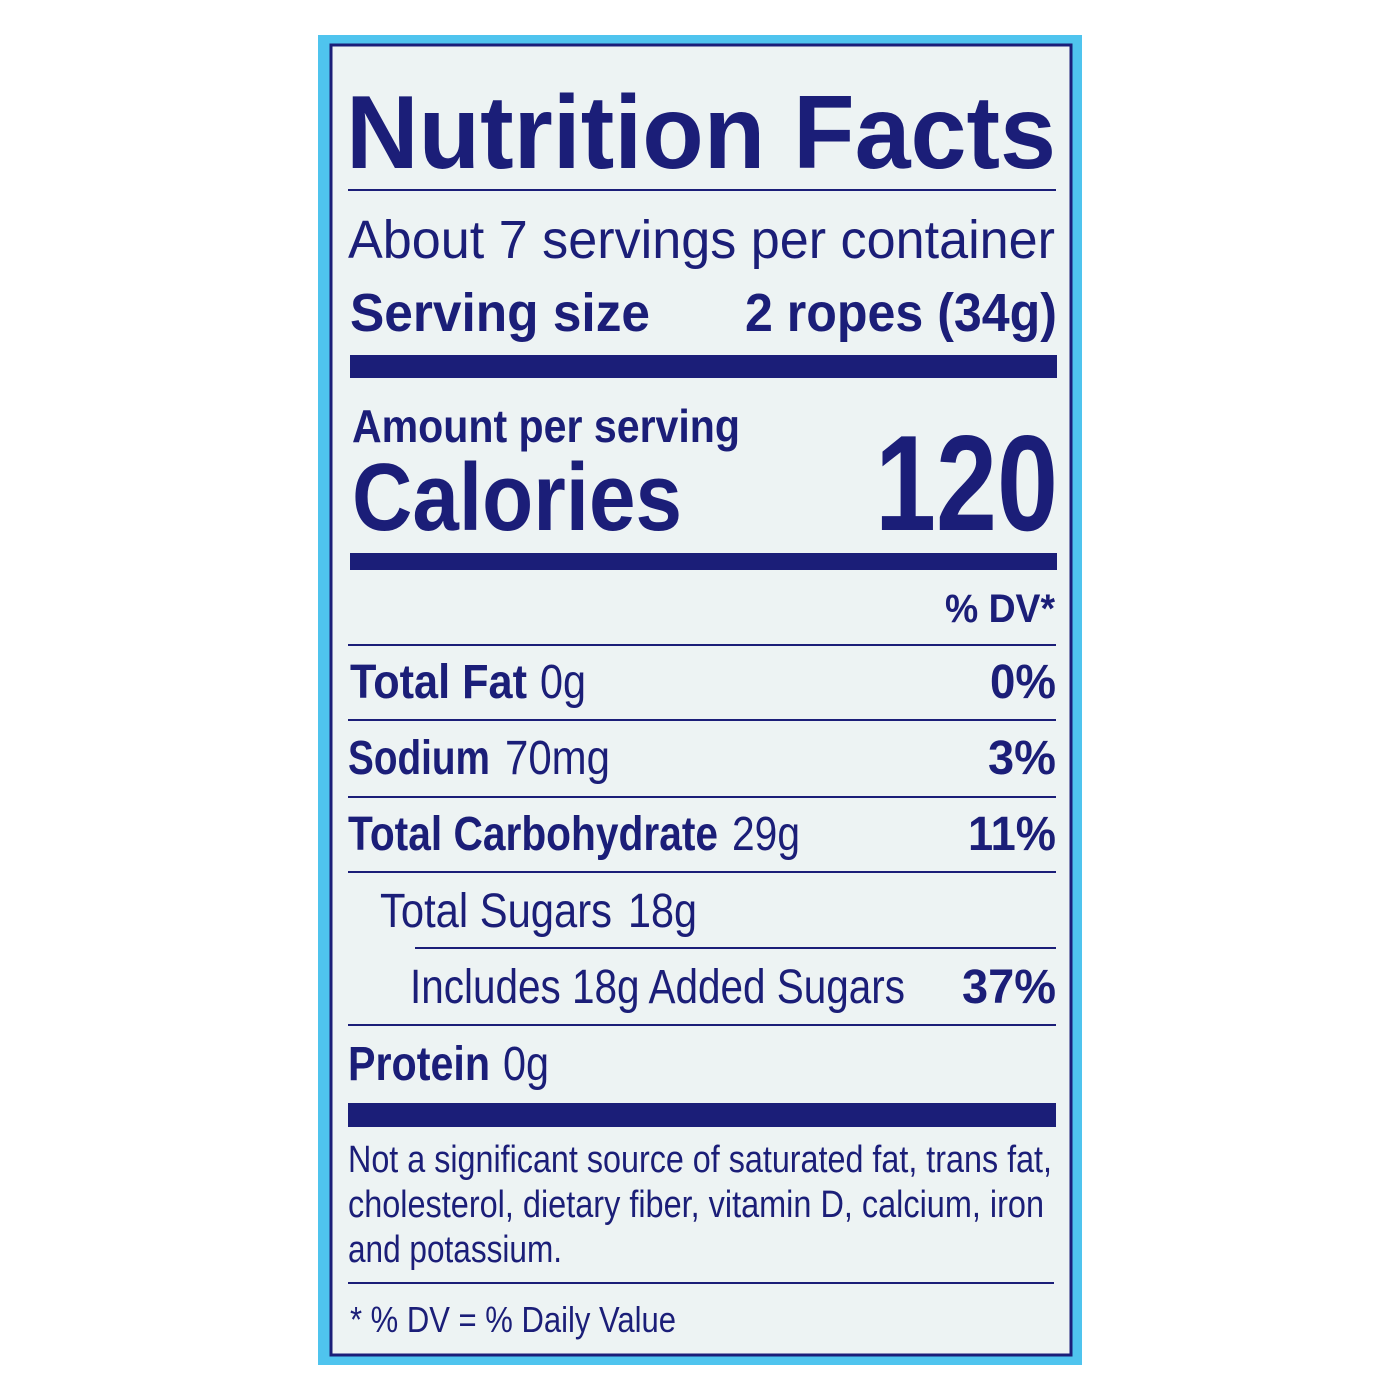 The image size is (1400, 1400). I want to click on dv-header: % DV*, so click(1000, 609).